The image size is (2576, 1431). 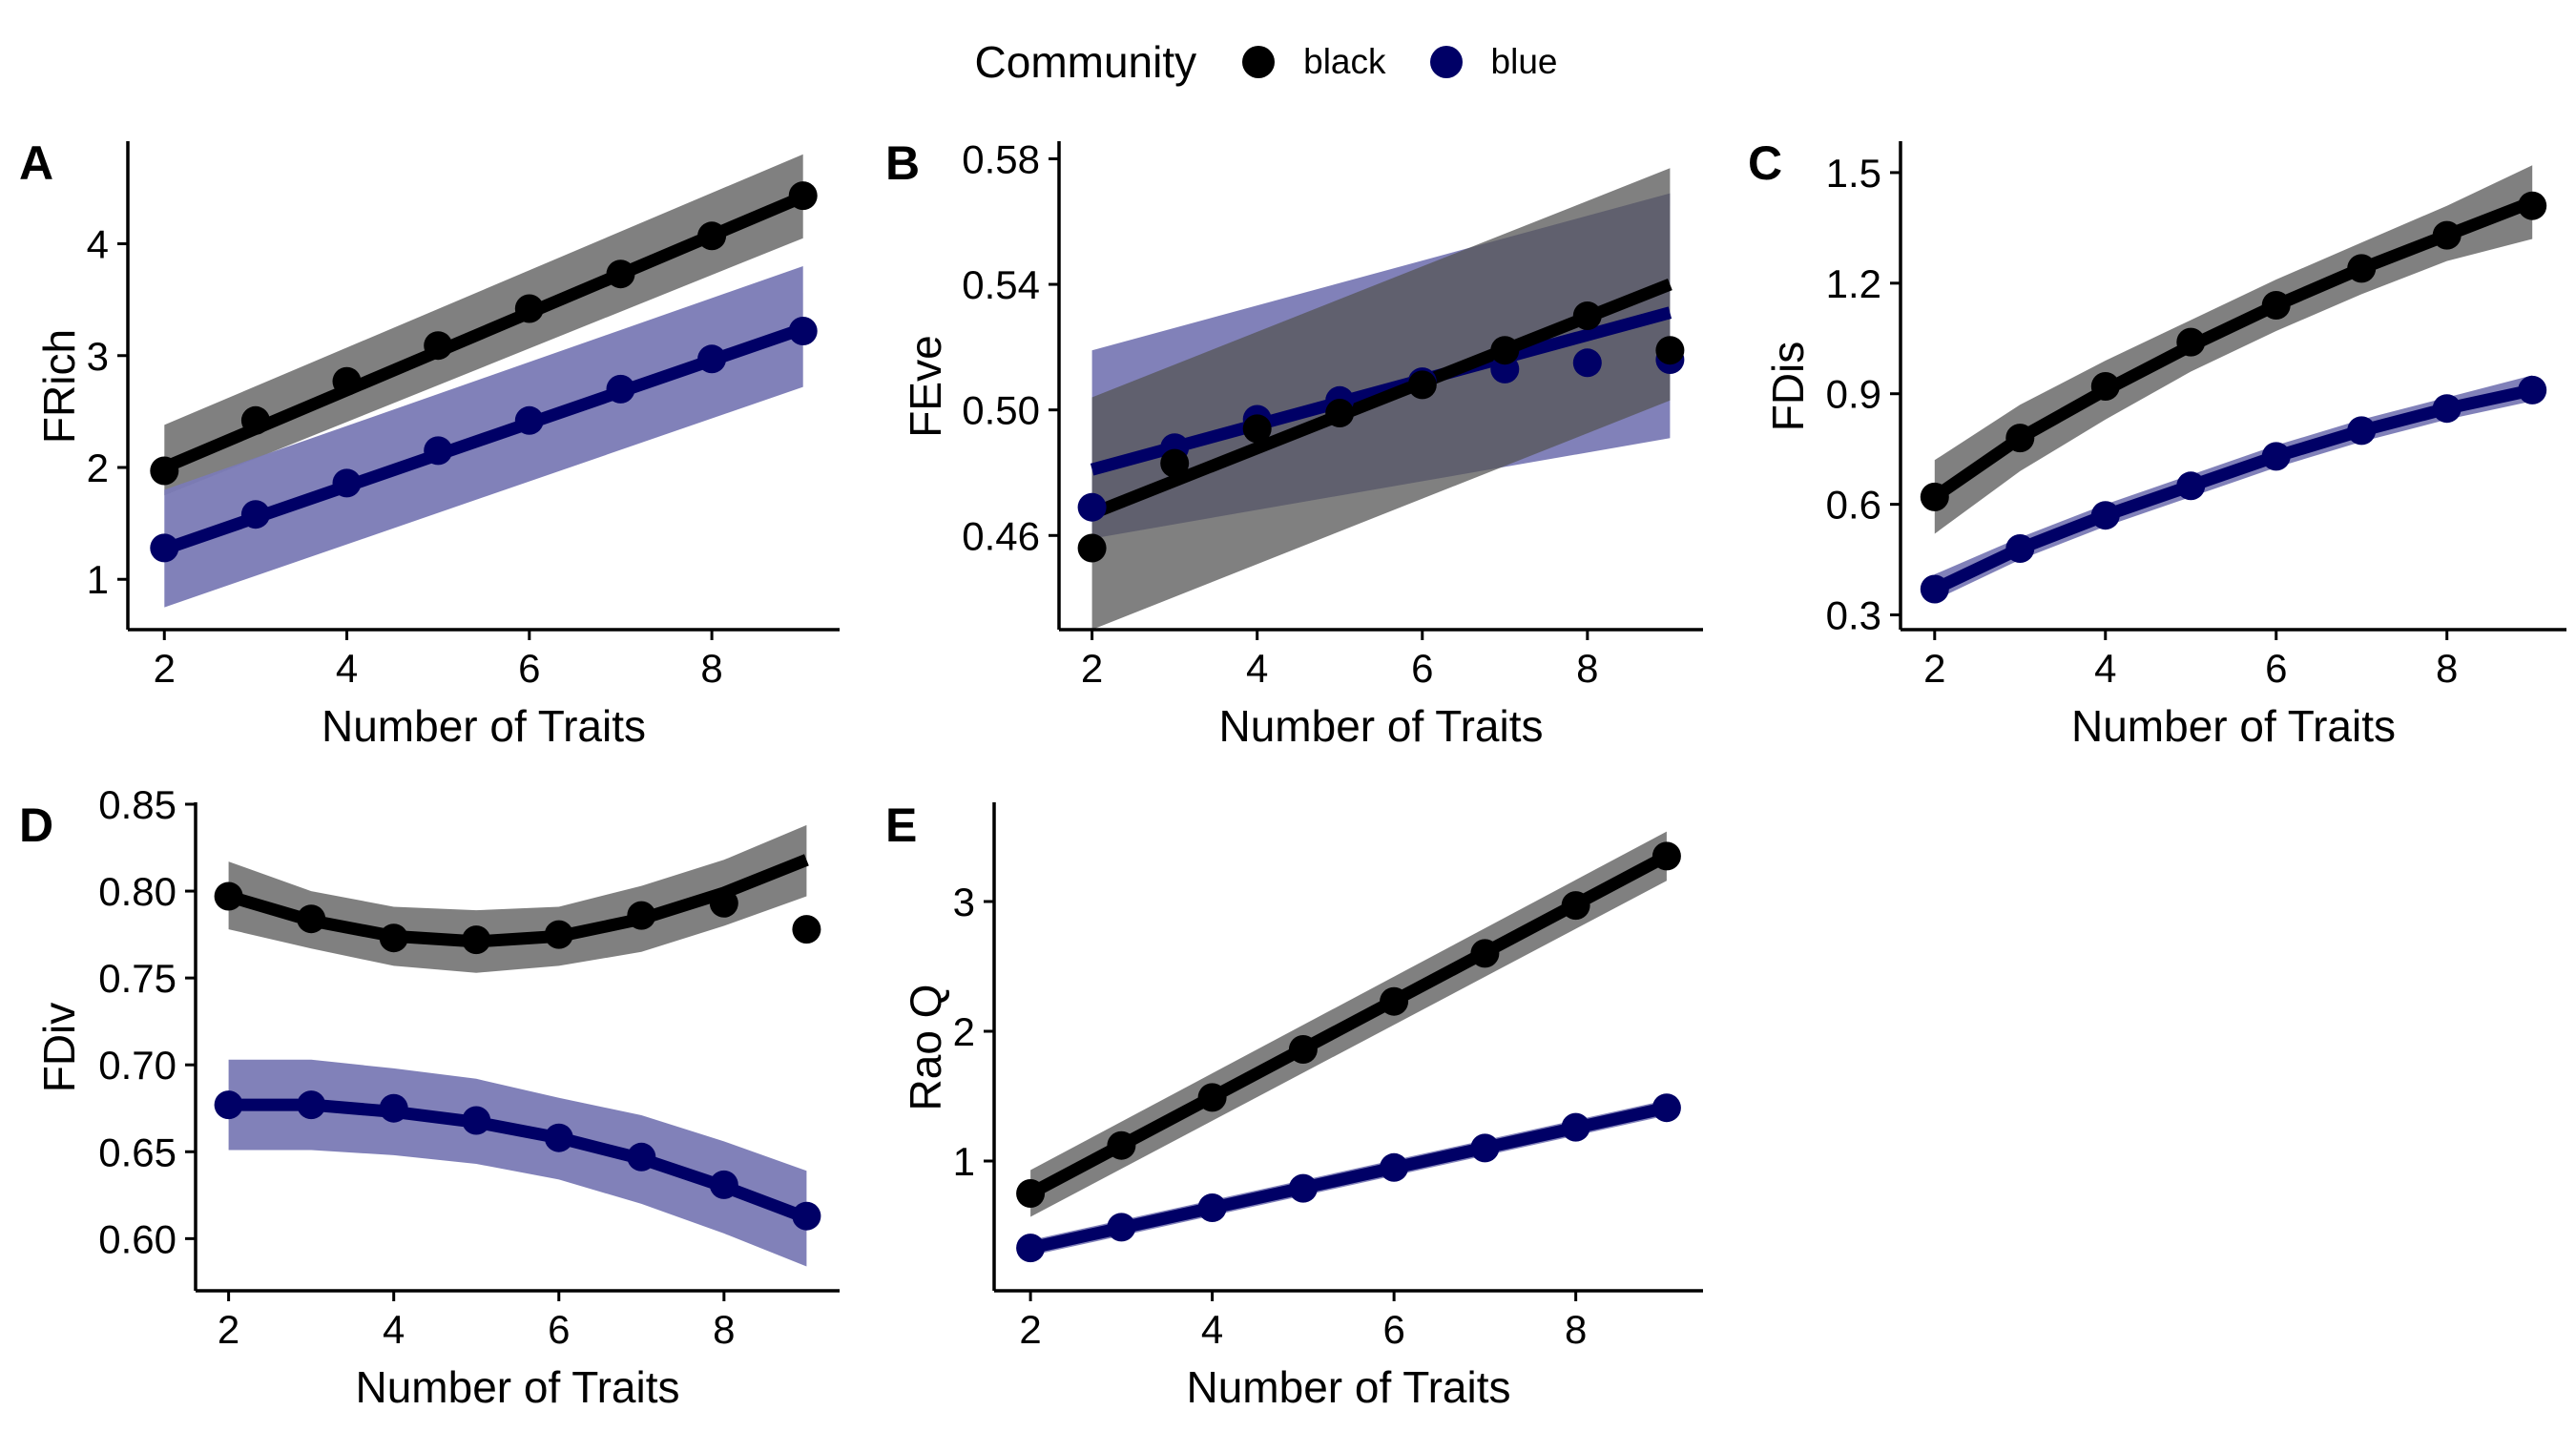 I want to click on panel-e: 2 4 6 8 1 2 3 Number of Traits Rao Q E, so click(x=1294, y=1105).